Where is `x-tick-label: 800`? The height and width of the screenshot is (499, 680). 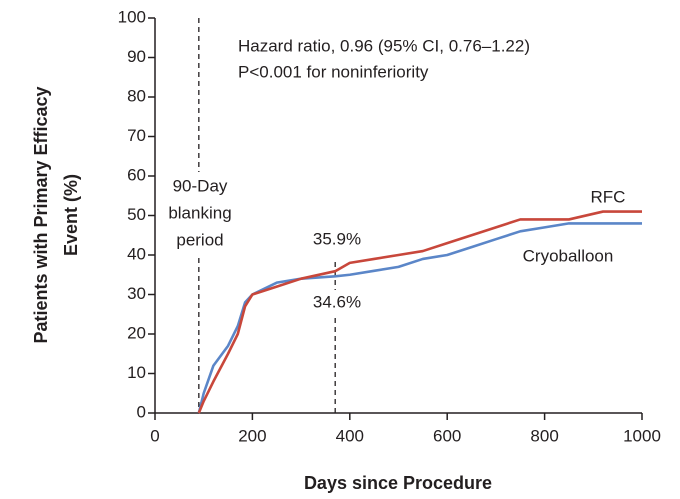
x-tick-label: 800 is located at coordinates (544, 435).